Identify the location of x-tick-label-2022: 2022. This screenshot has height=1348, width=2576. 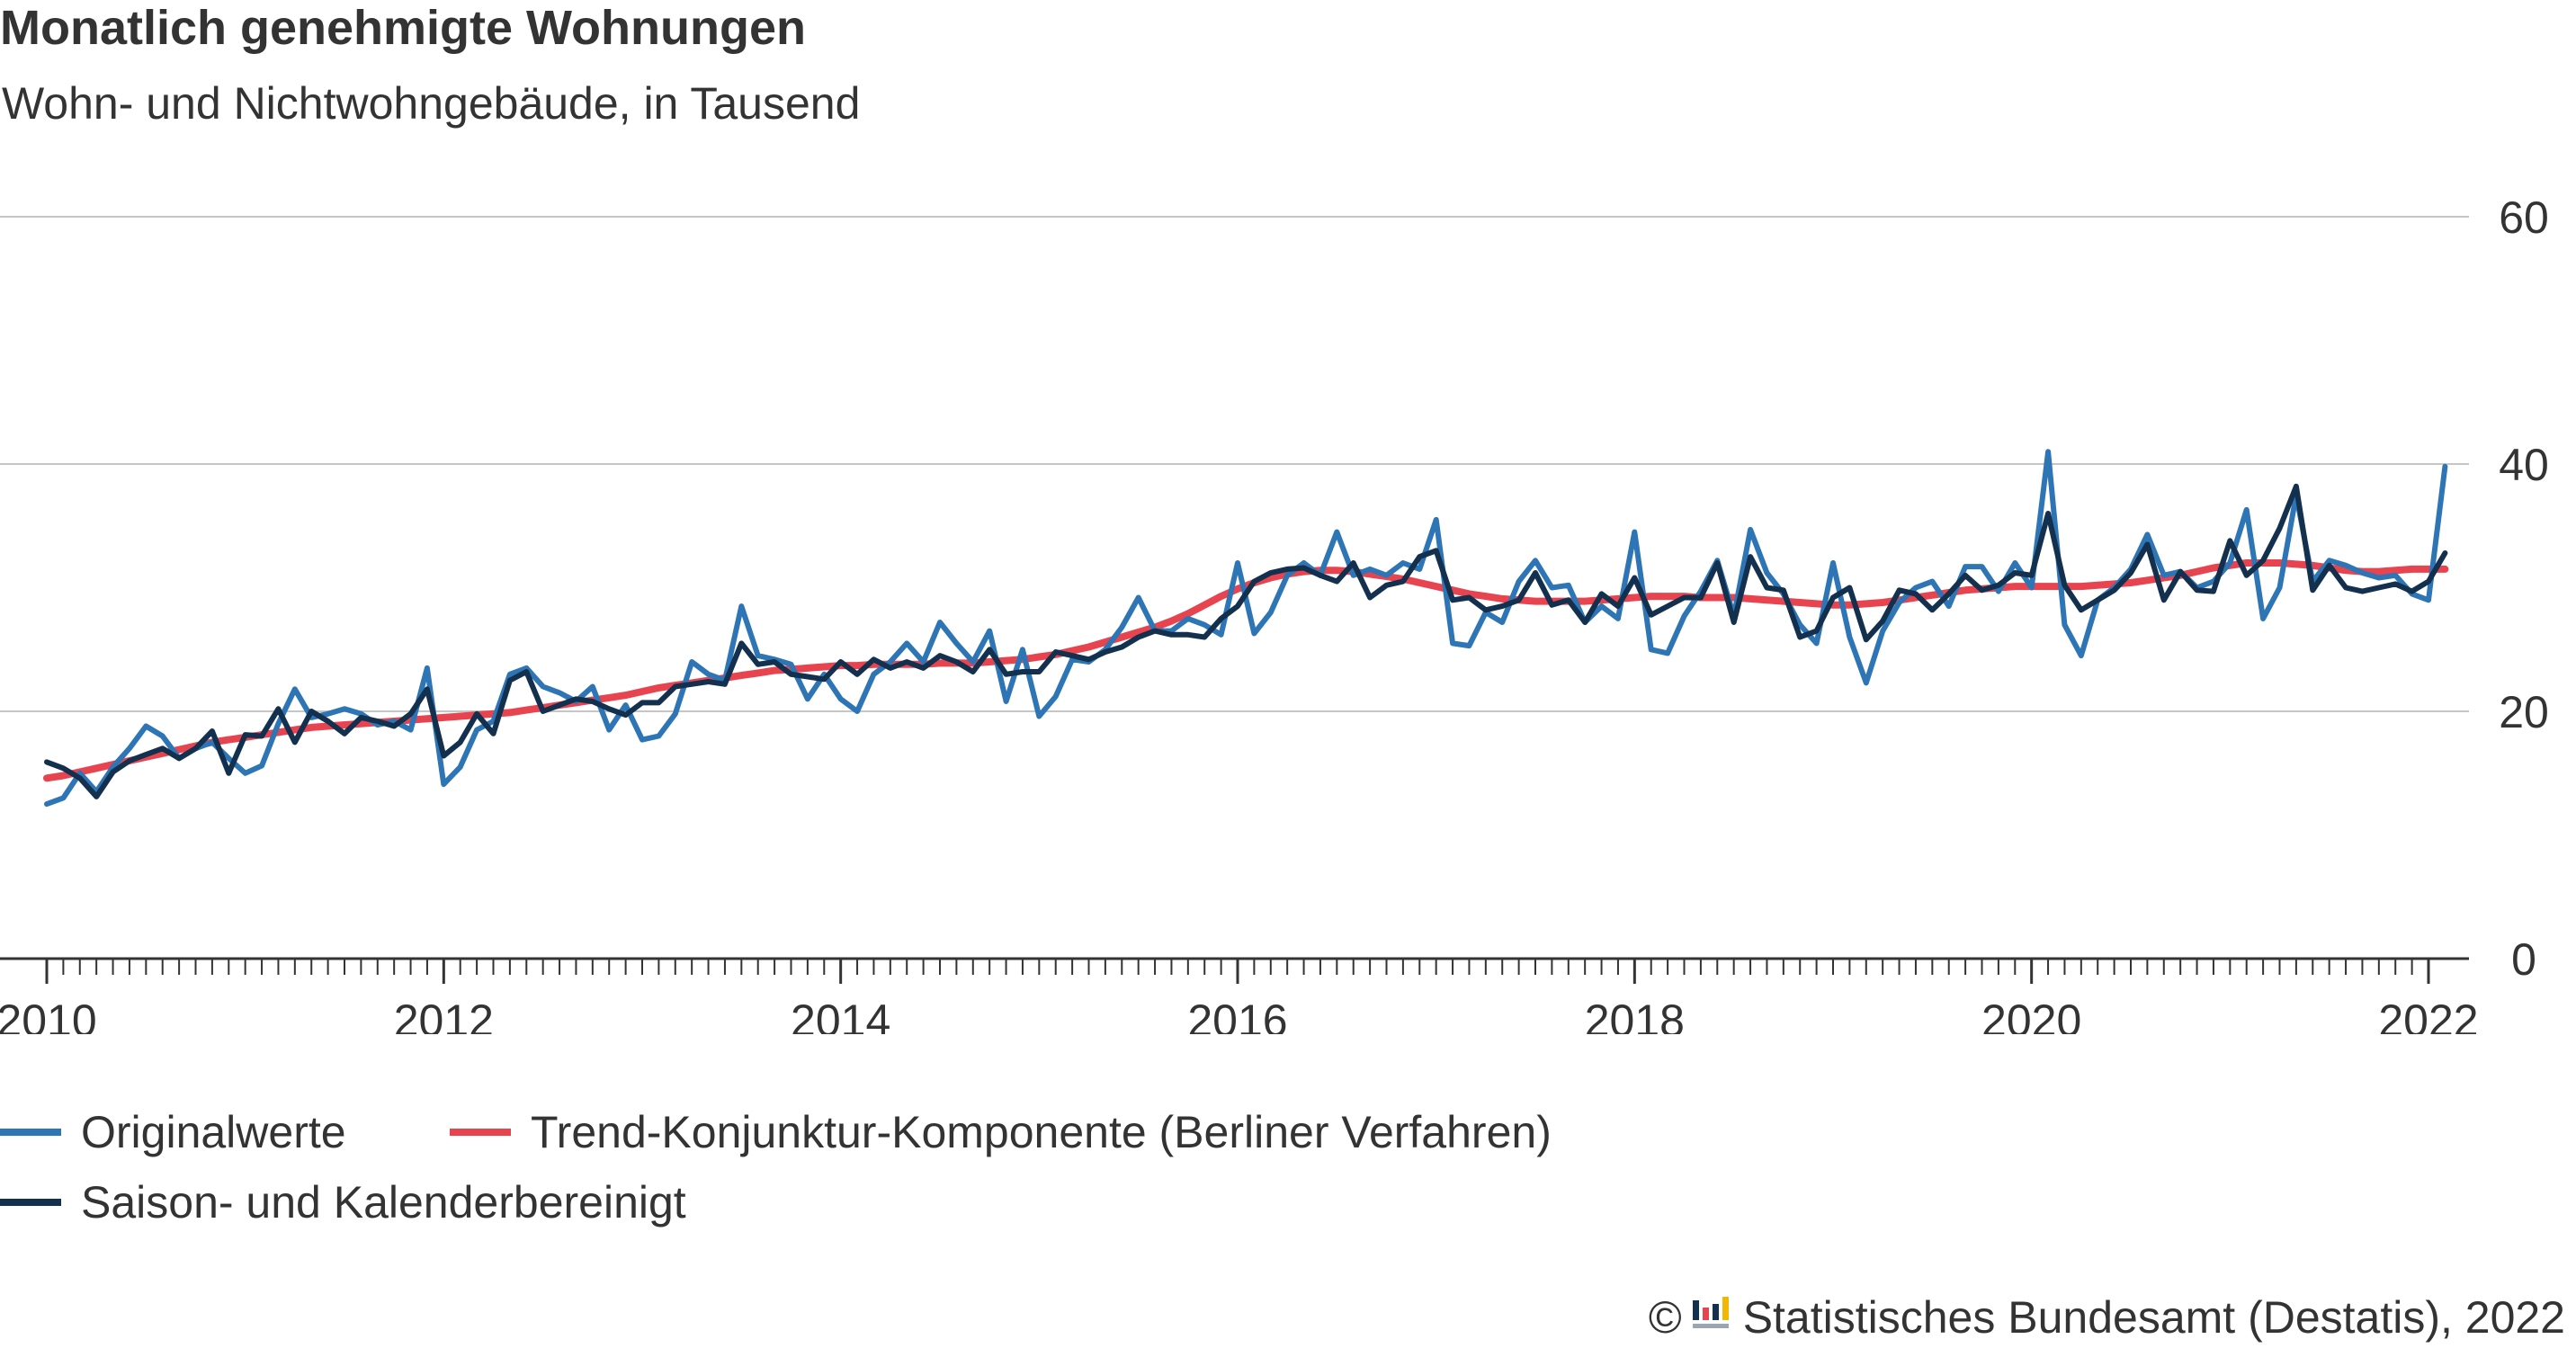
(2428, 1015).